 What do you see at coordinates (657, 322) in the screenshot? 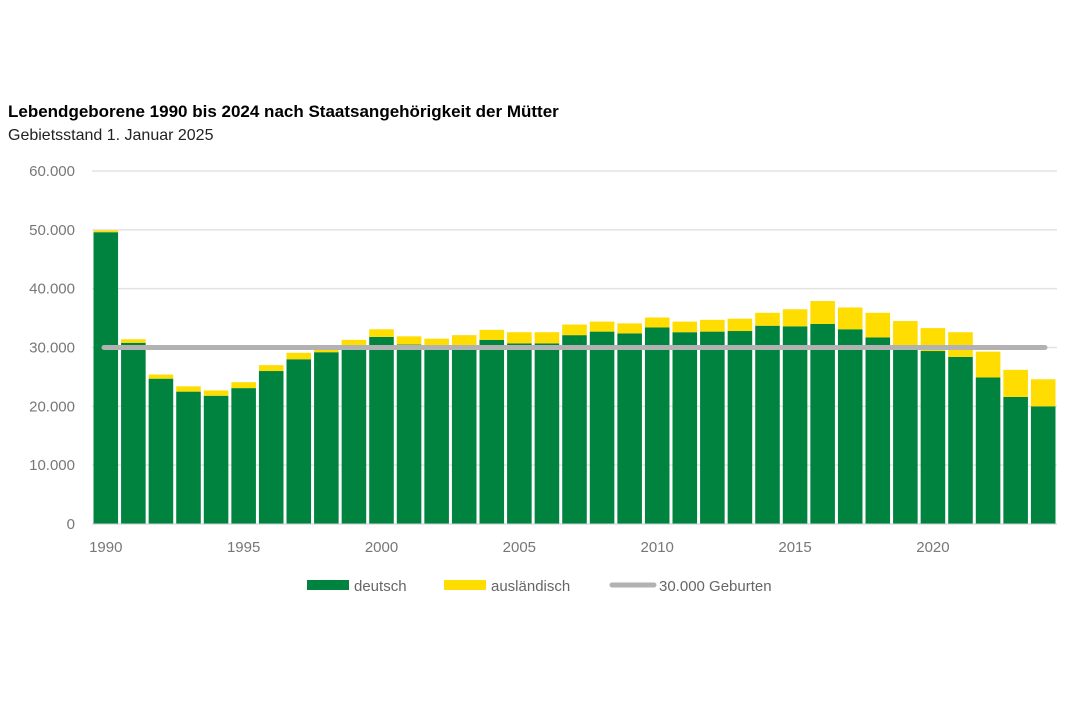
I see `bar-auslaendisch-2010` at bounding box center [657, 322].